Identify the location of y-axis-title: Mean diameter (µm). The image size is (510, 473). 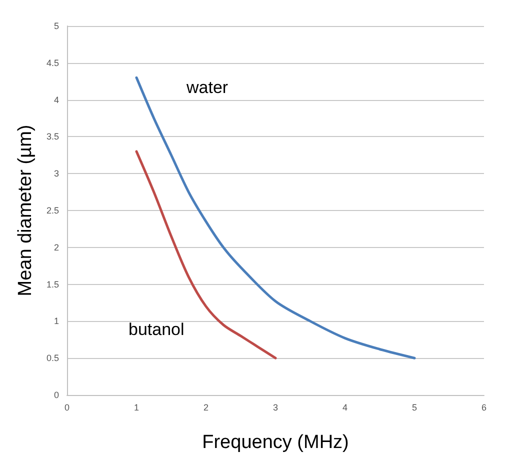
(25, 210).